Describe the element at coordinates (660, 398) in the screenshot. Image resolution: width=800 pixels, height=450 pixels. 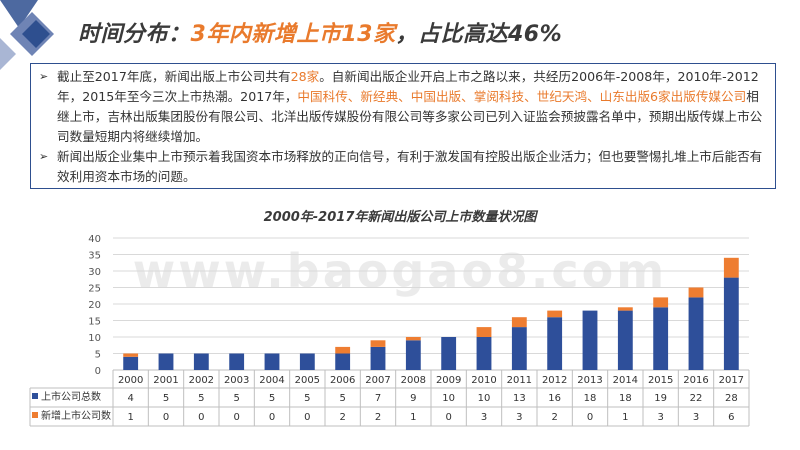
I see `table-cell-total: 19` at that location.